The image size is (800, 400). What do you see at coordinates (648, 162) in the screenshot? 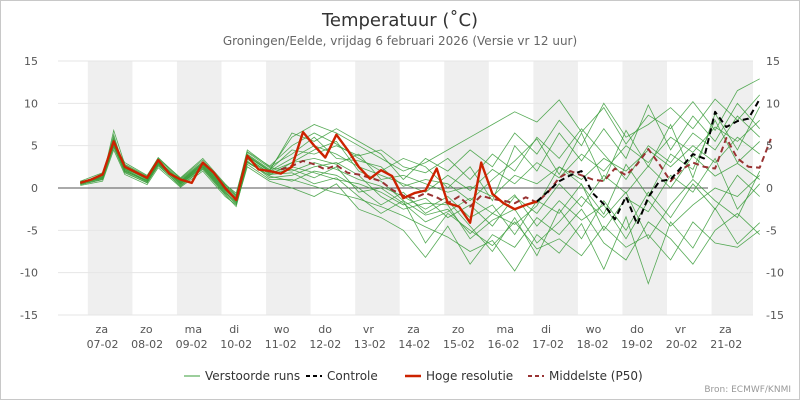
I see `series-line-controle` at bounding box center [648, 162].